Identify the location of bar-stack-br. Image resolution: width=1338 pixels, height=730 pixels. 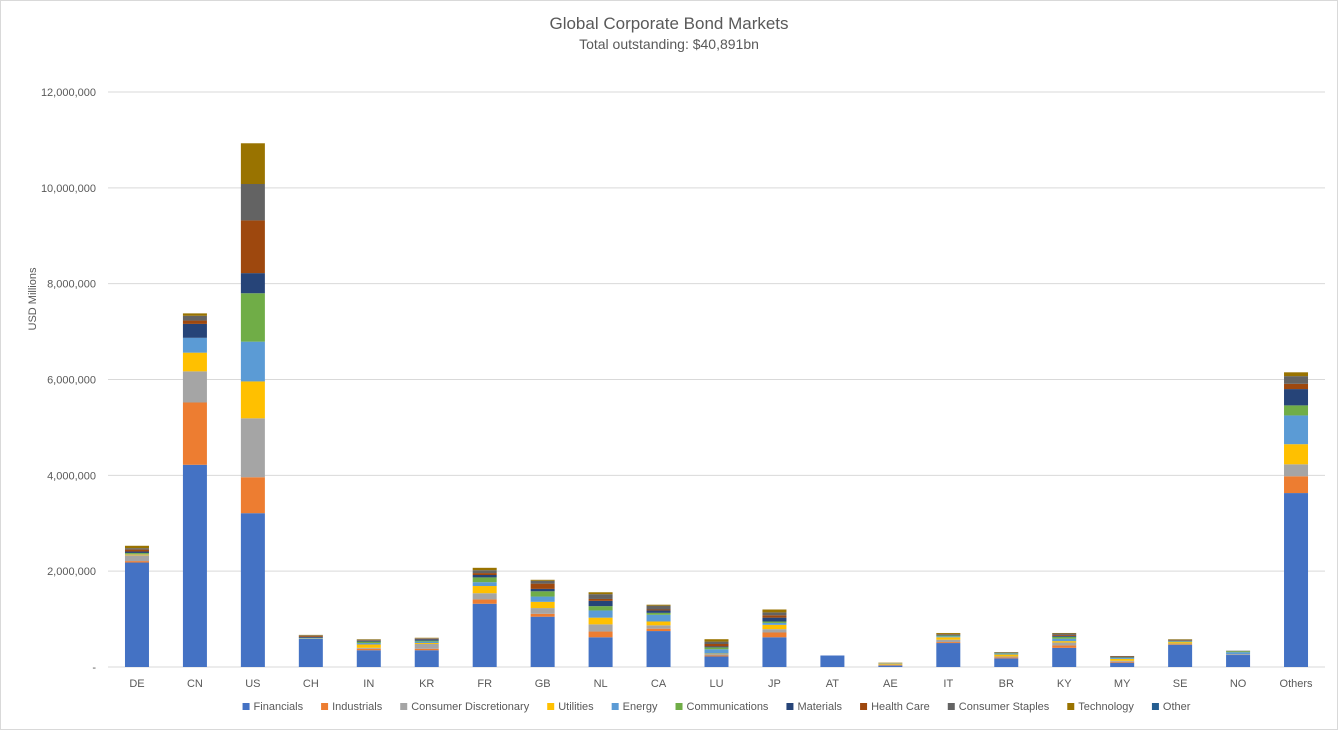
(1006, 659).